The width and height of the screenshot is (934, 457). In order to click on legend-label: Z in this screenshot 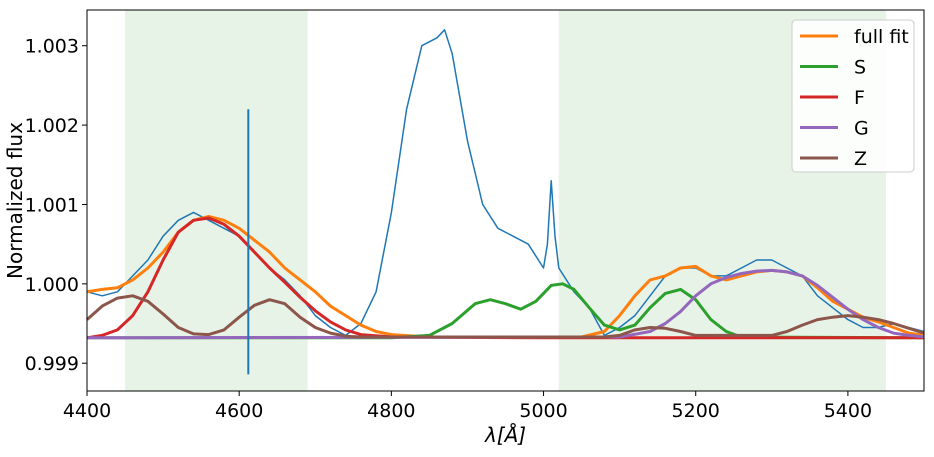, I will do `click(860, 159)`.